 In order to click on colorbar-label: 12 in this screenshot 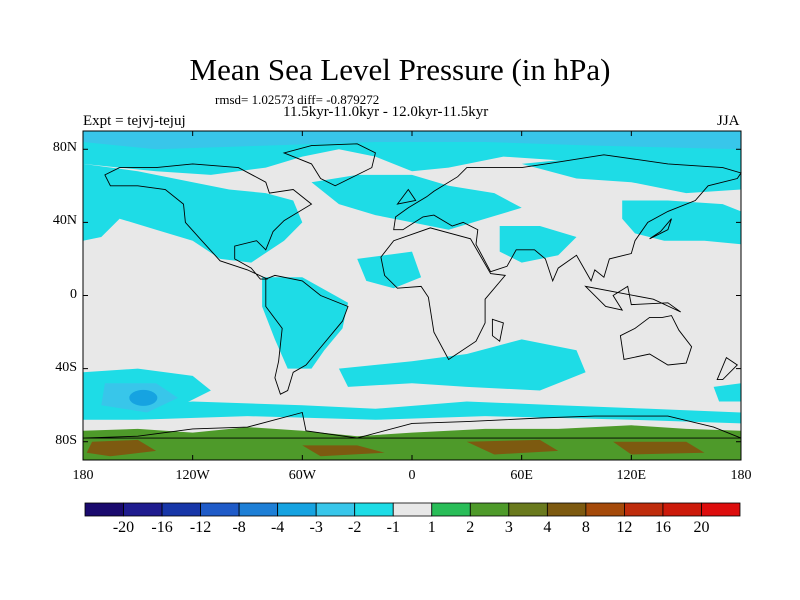, I will do `click(624, 527)`.